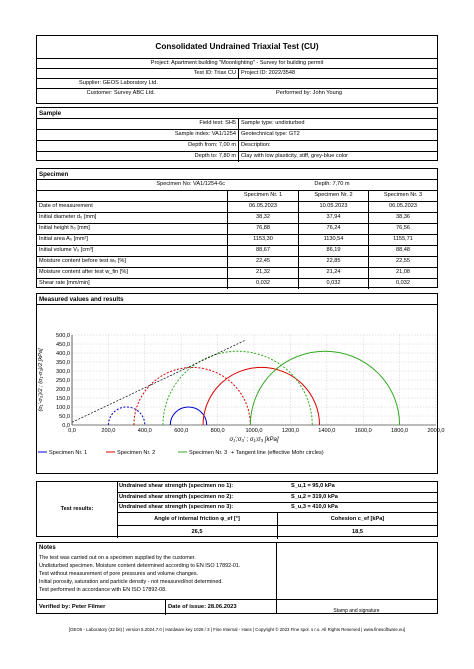  I want to click on specimen-row-label: Moisture content before test w₀ [%], so click(82, 261).